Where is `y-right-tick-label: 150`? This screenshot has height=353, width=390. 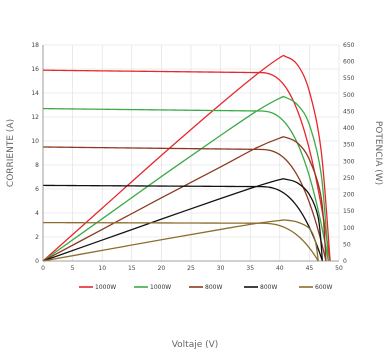 y-right-tick-label: 150 is located at coordinates (349, 211).